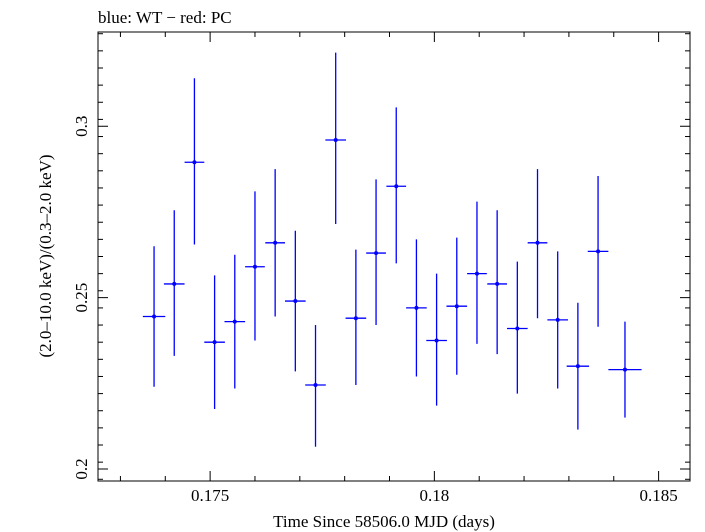 Image resolution: width=705 pixels, height=532 pixels. What do you see at coordinates (384, 521) in the screenshot?
I see `x-axis-label: Time Since 58506.0 MJD (days)` at bounding box center [384, 521].